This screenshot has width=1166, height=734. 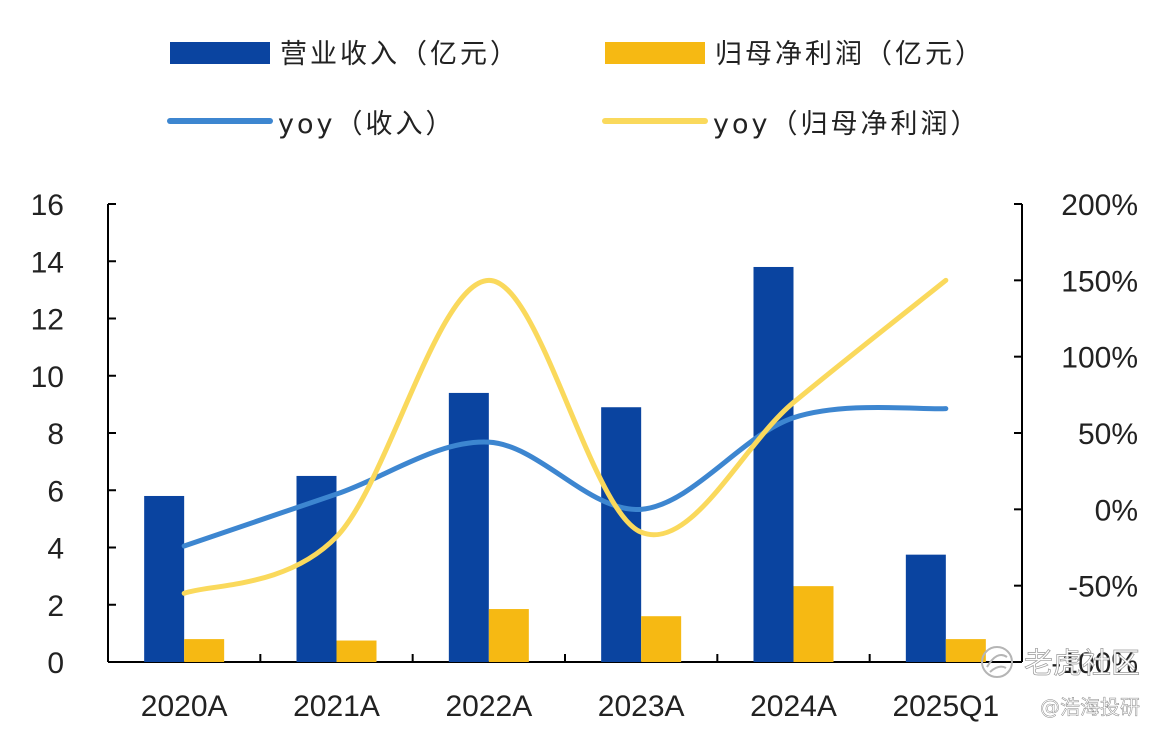 What do you see at coordinates (1103, 587) in the screenshot?
I see `y-right-tick-label: -50%` at bounding box center [1103, 587].